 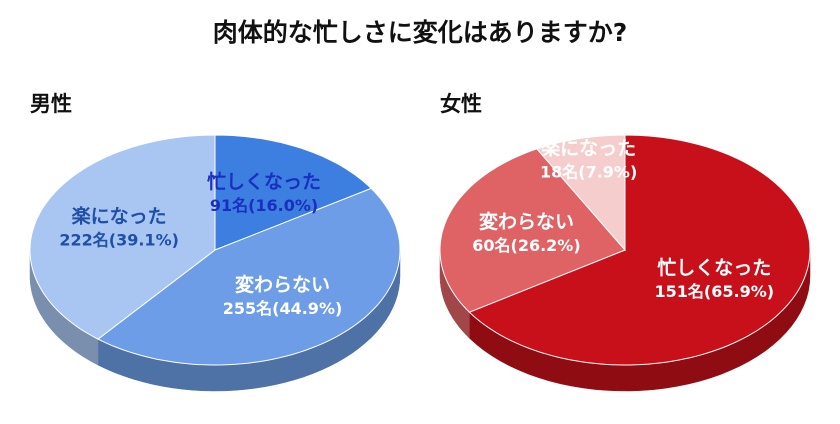 I want to click on slice-value-label: 18名(7.9%), so click(x=588, y=171).